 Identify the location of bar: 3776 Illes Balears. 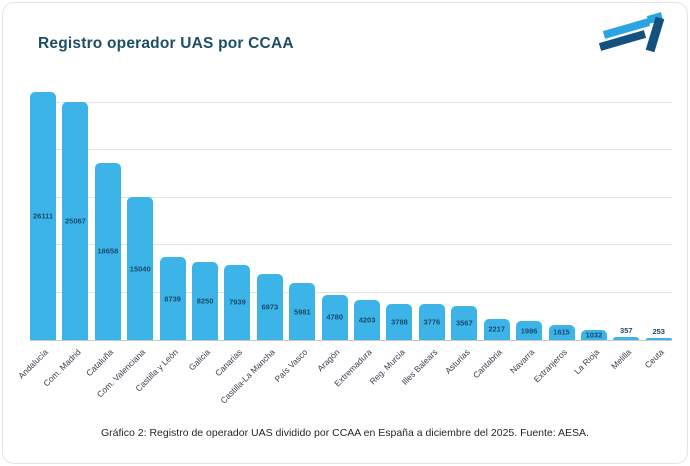
(422, 345).